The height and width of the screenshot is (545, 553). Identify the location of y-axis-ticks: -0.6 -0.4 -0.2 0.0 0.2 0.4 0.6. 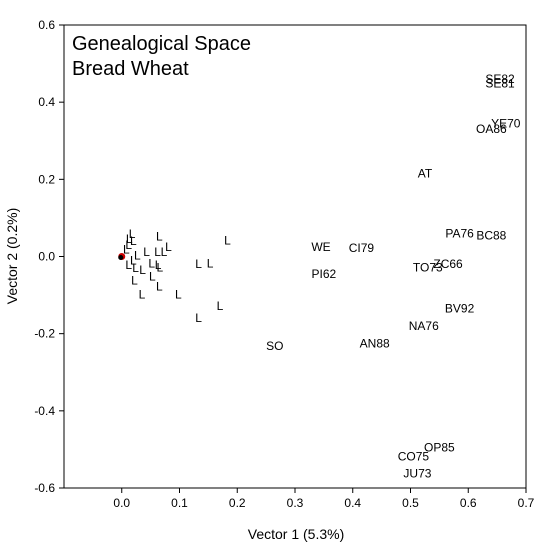
(49, 256).